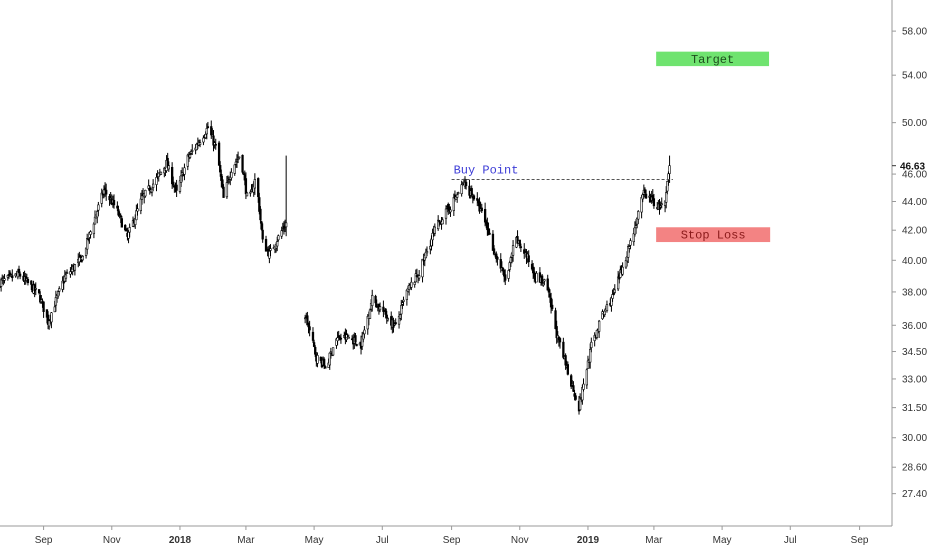 Image resolution: width=932 pixels, height=550 pixels. What do you see at coordinates (712, 60) in the screenshot?
I see `target-label: Target` at bounding box center [712, 60].